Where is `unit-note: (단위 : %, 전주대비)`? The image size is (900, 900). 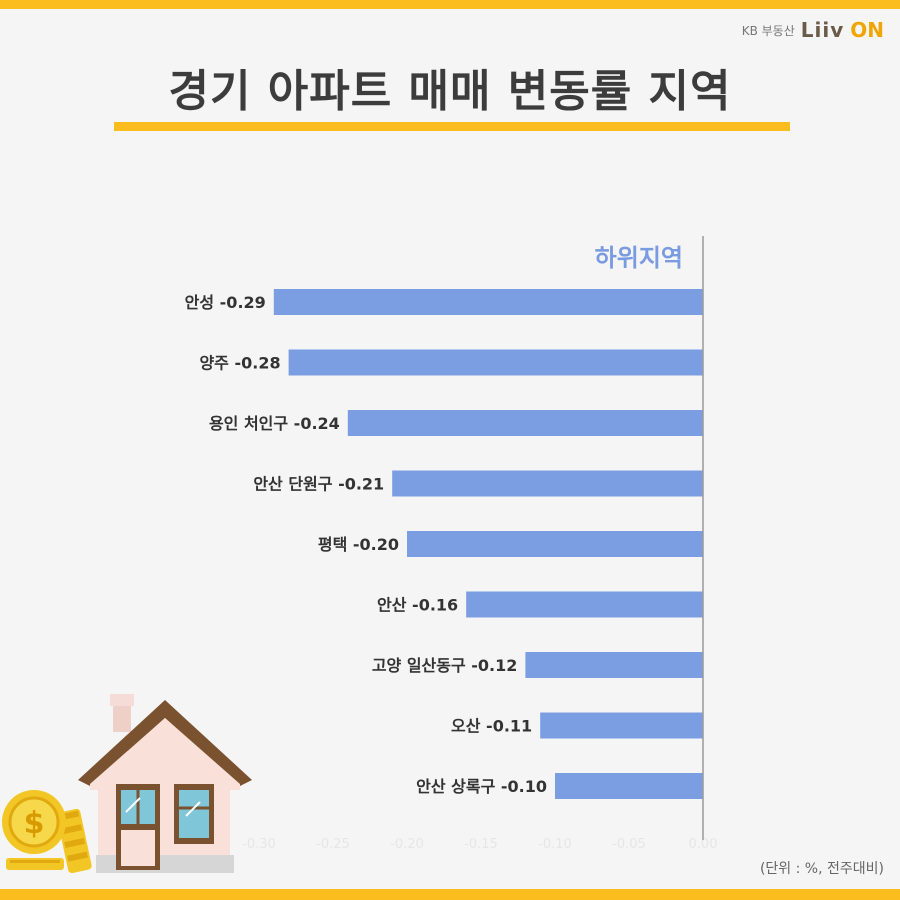 unit-note: (단위 : %, 전주대비) is located at coordinates (821, 869).